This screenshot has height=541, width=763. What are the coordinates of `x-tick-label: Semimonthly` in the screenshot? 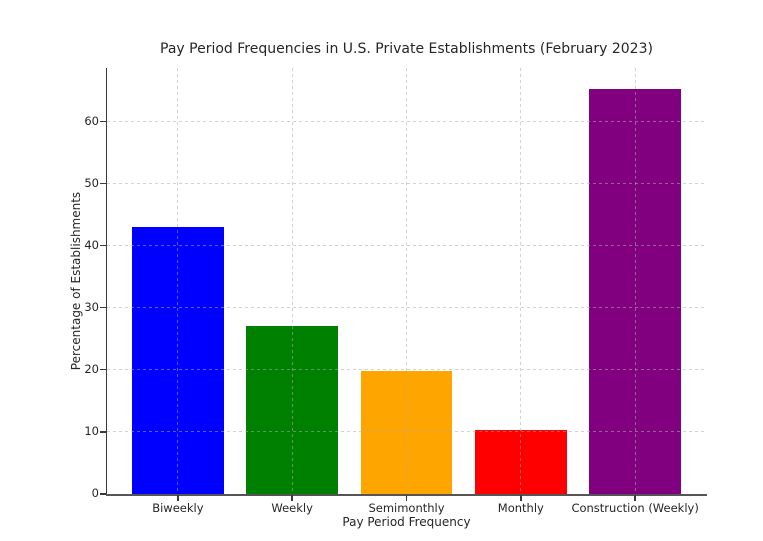 It's located at (406, 508).